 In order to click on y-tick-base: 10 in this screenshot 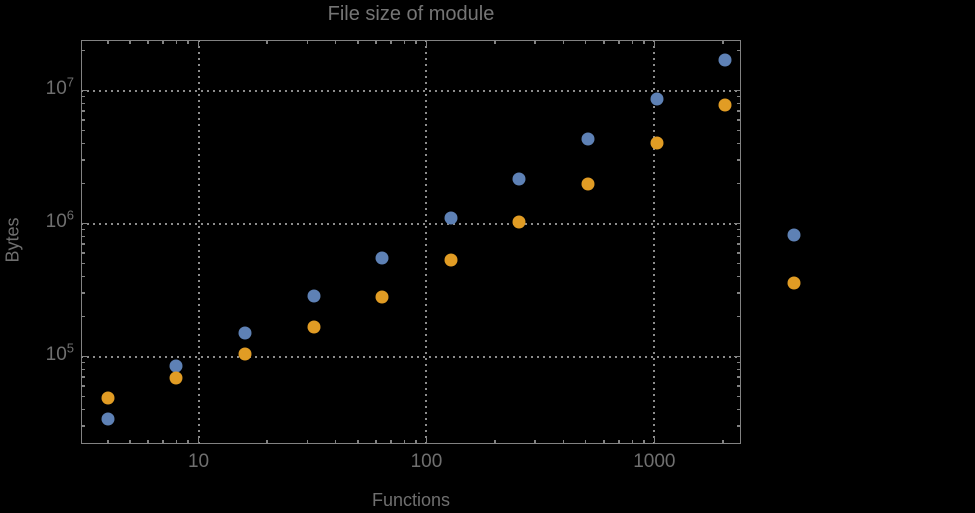, I will do `click(56, 88)`.